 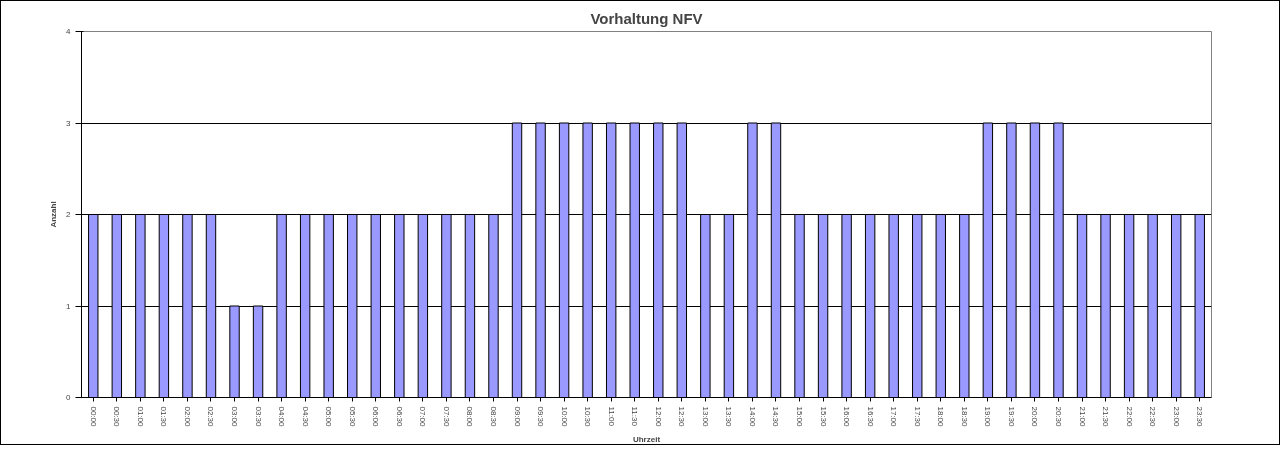 What do you see at coordinates (69, 397) in the screenshot?
I see `y-tick-label: 0` at bounding box center [69, 397].